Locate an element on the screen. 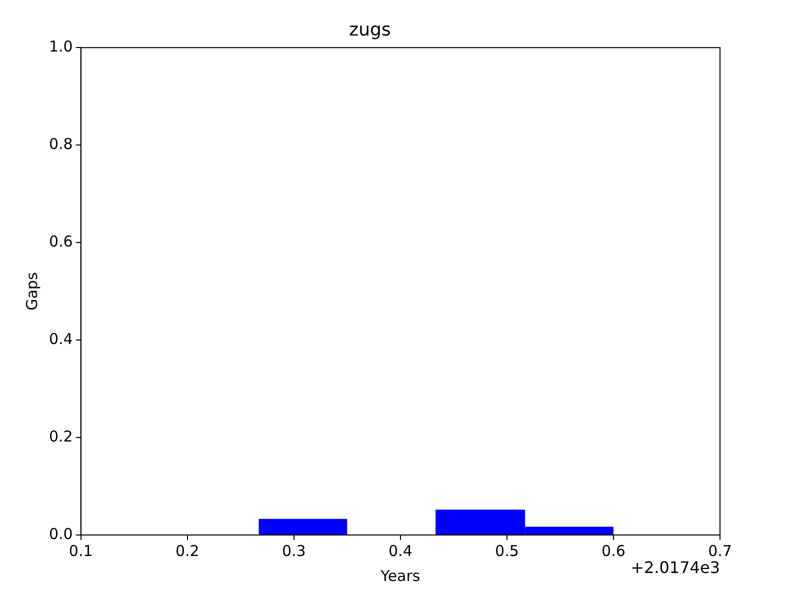  x-tick-label: 0.3 is located at coordinates (294, 551).